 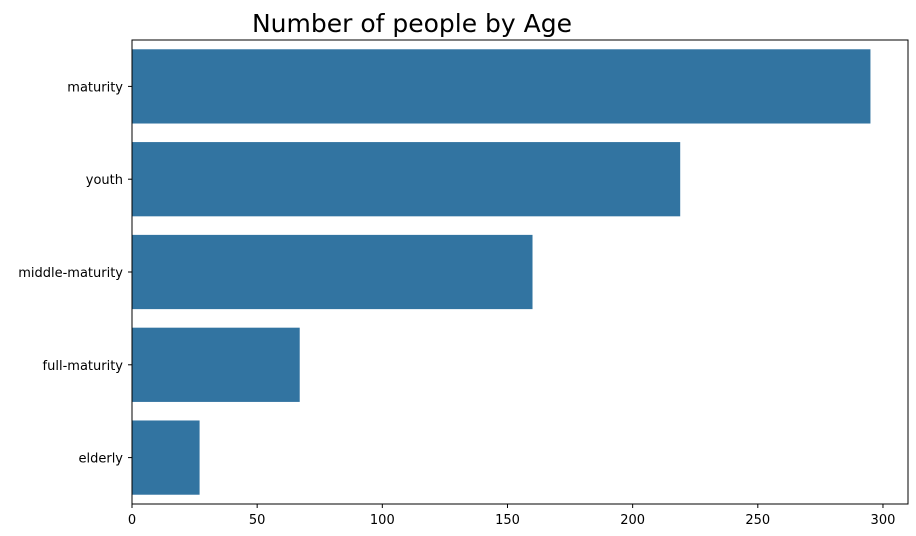 I want to click on x-tick-label: 50, so click(x=257, y=520).